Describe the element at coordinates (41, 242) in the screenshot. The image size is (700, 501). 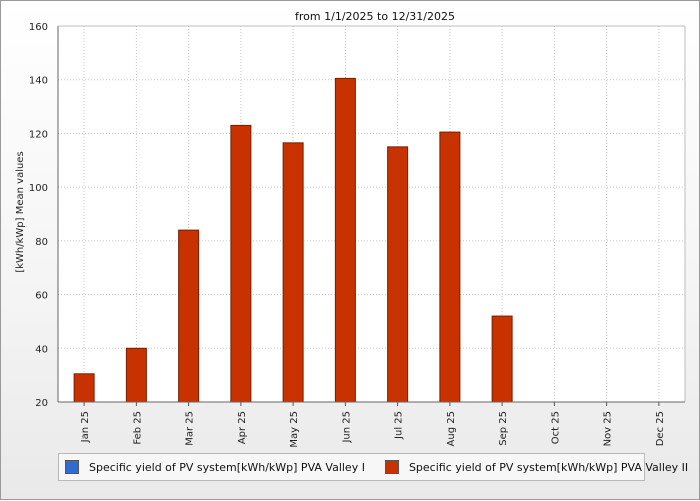
I see `y-tick-label: 80` at that location.